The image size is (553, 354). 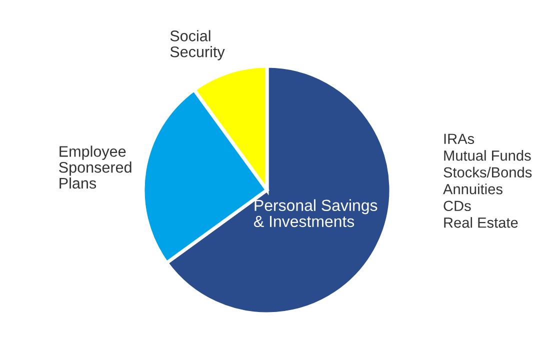 I want to click on slice-label: Employee Sponsered Plans, so click(x=95, y=167).